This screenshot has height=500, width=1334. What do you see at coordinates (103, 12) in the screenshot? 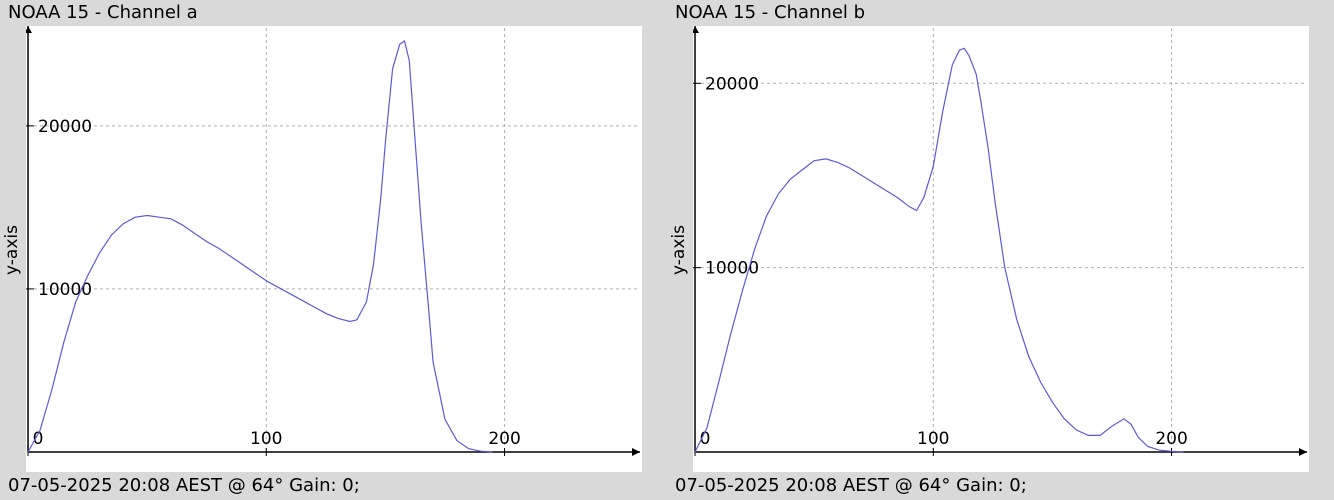
I see `chart-title: NOAA 15 - Channel a` at bounding box center [103, 12].